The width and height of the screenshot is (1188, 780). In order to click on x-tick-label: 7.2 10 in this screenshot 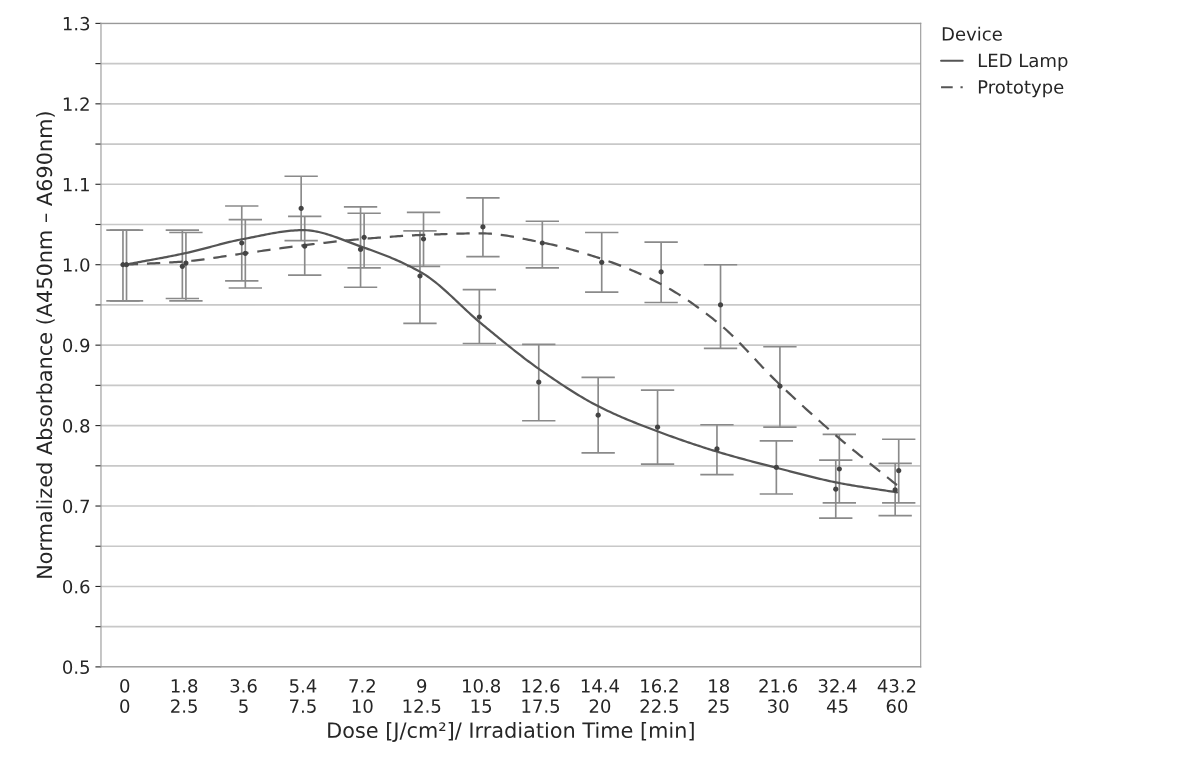, I will do `click(362, 696)`.